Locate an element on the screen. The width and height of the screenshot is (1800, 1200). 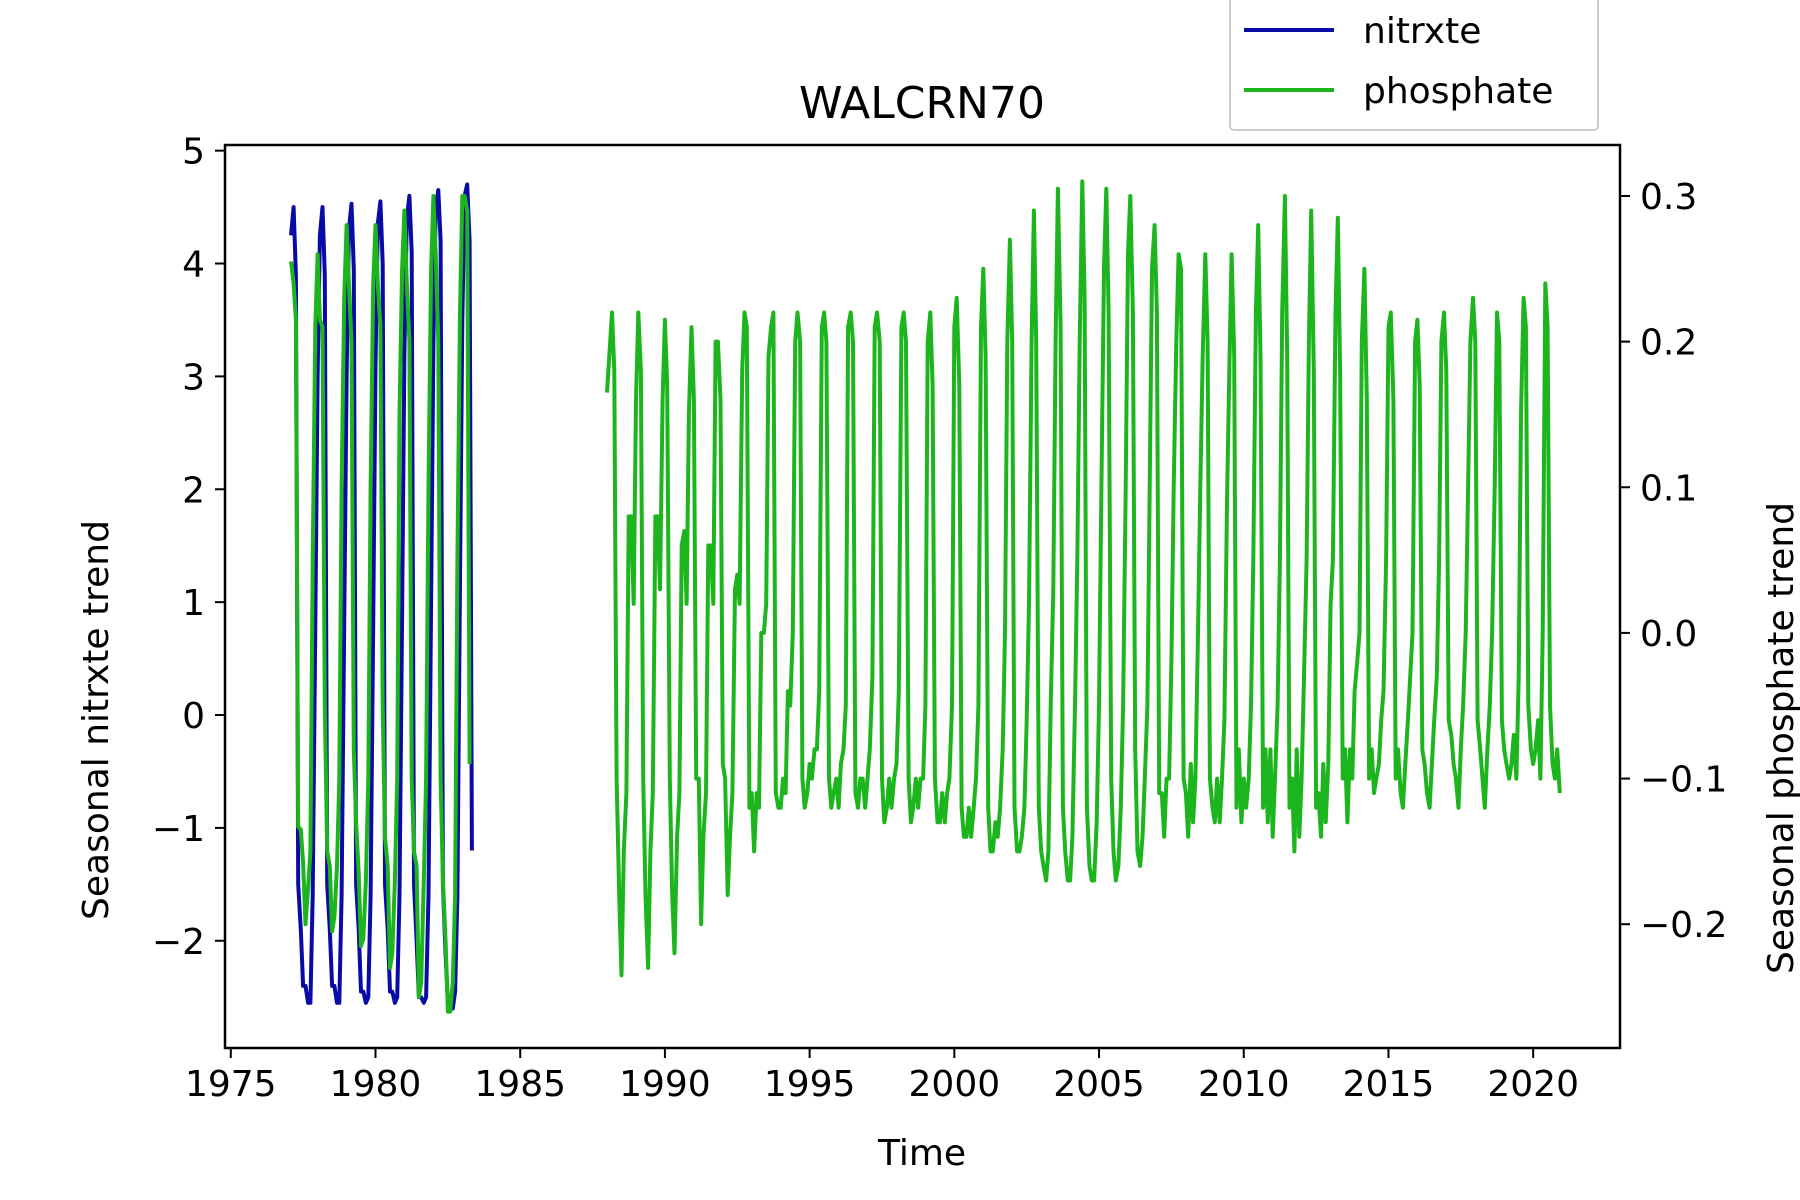
y-left-tick-label: 2 is located at coordinates (193, 490).